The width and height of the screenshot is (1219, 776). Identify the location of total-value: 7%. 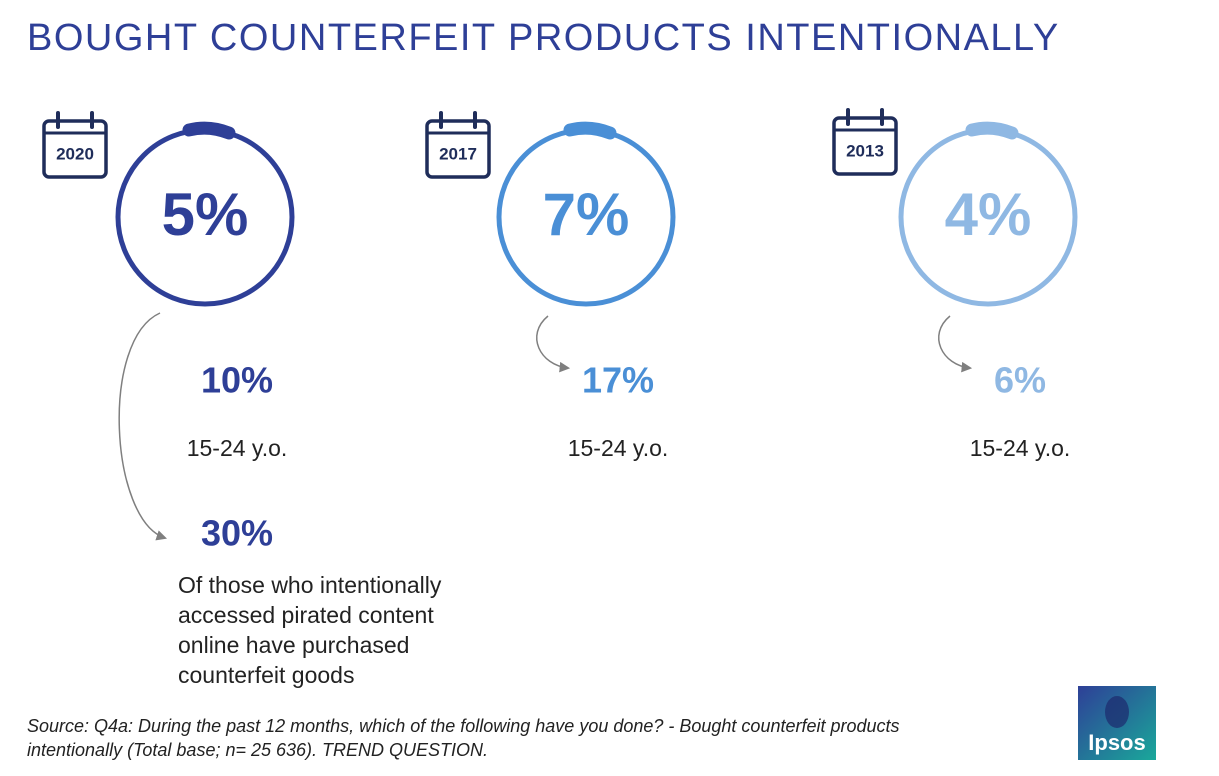
(586, 214).